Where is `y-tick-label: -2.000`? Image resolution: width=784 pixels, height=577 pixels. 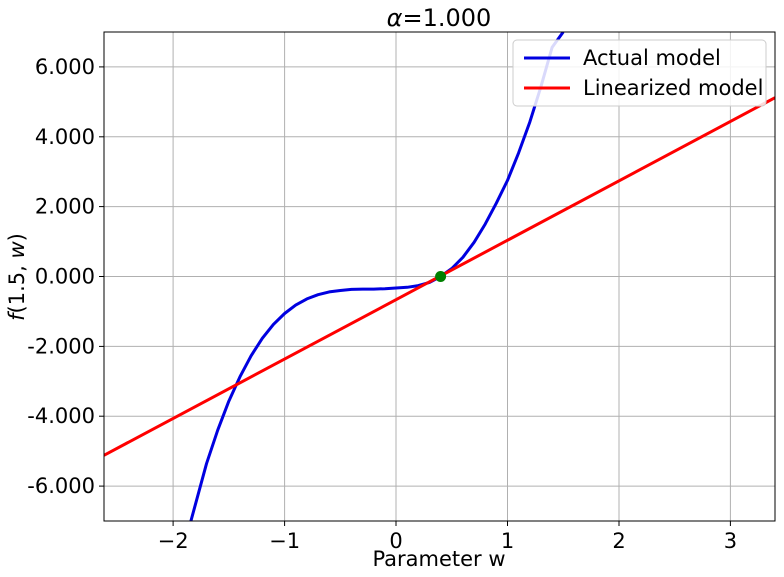
y-tick-label: -2.000 is located at coordinates (61, 346).